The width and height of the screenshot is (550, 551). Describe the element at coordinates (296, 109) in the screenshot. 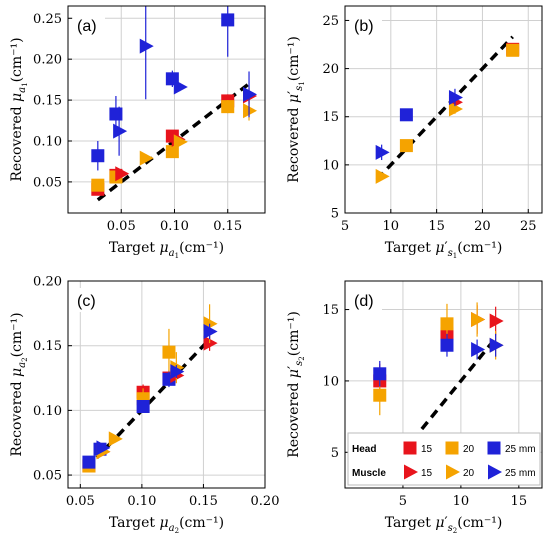

I see `y-axis-label: Recovered μ′s1(cm⁻¹)` at that location.